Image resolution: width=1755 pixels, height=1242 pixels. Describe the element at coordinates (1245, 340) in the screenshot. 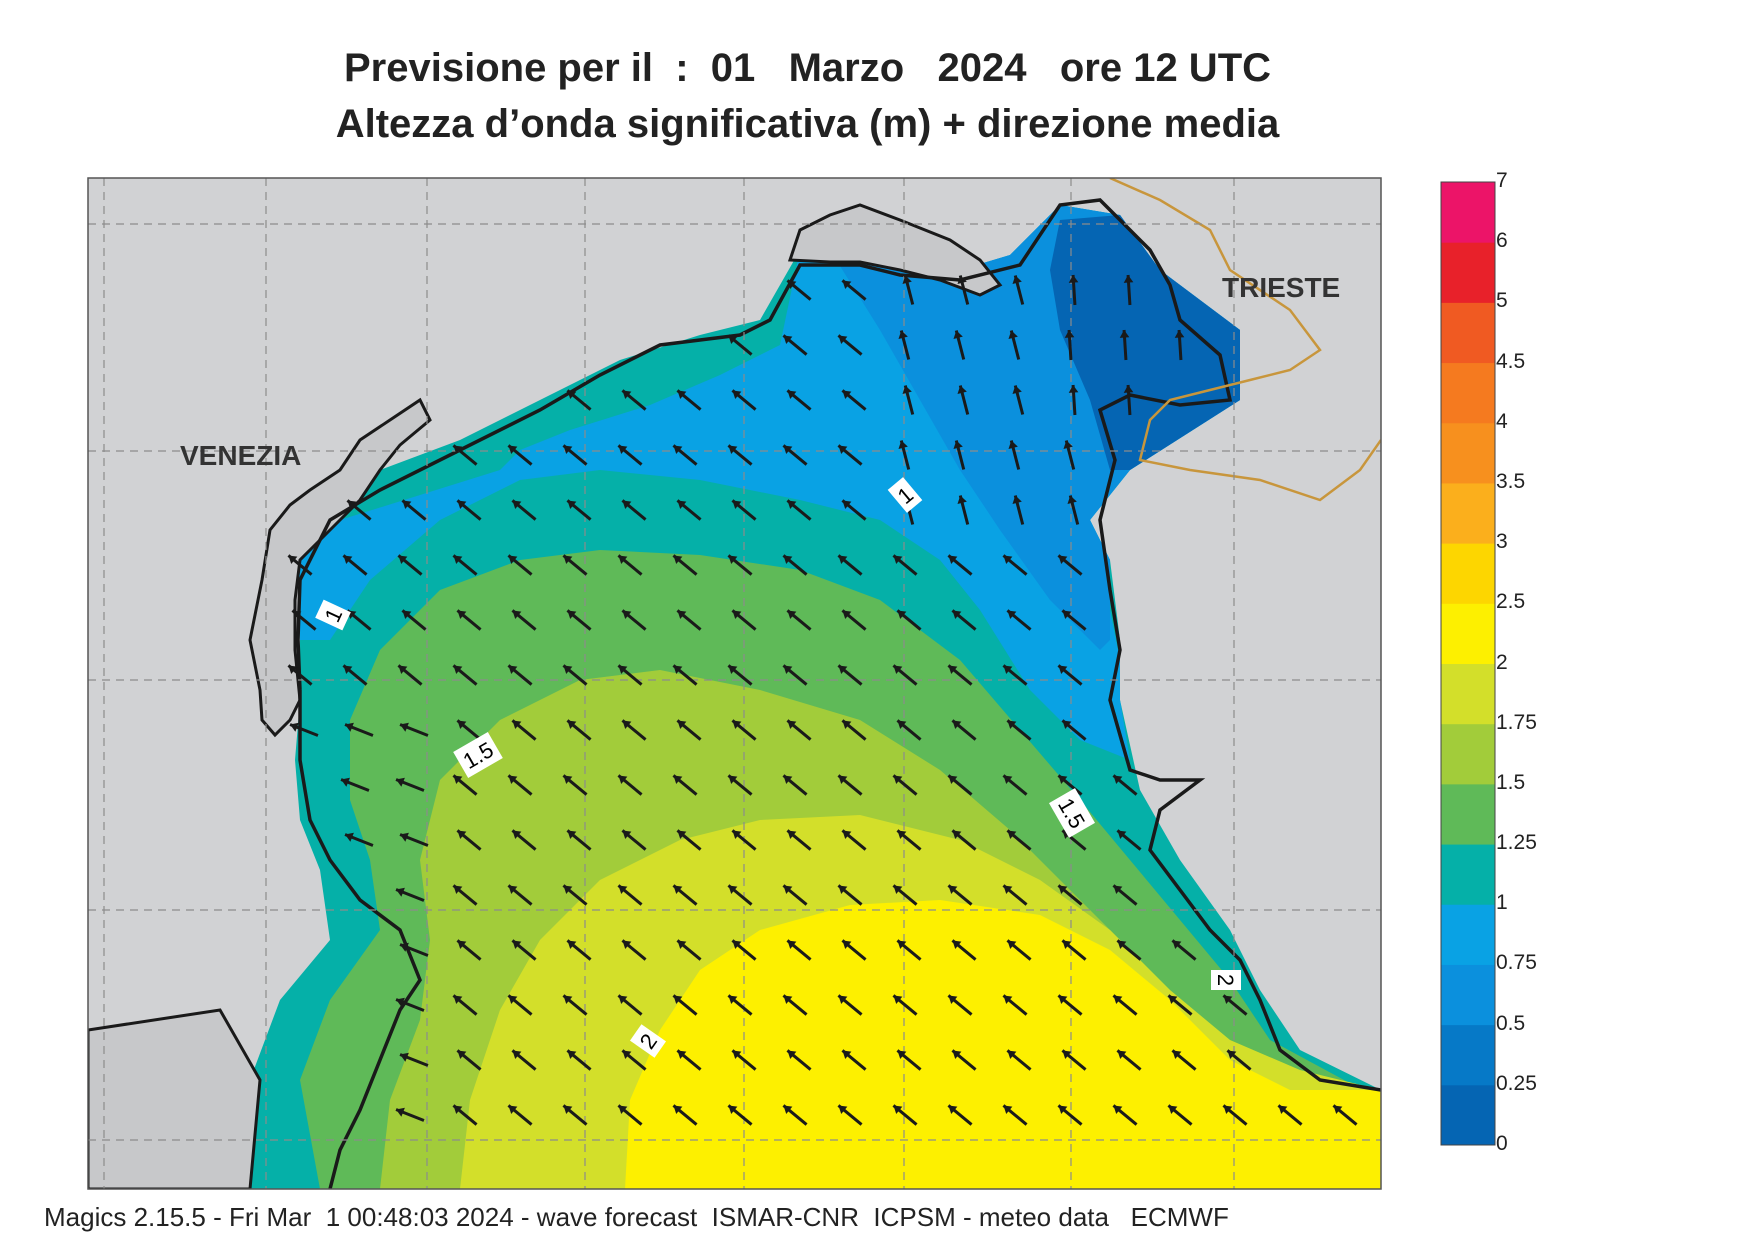

I see `country-border` at that location.